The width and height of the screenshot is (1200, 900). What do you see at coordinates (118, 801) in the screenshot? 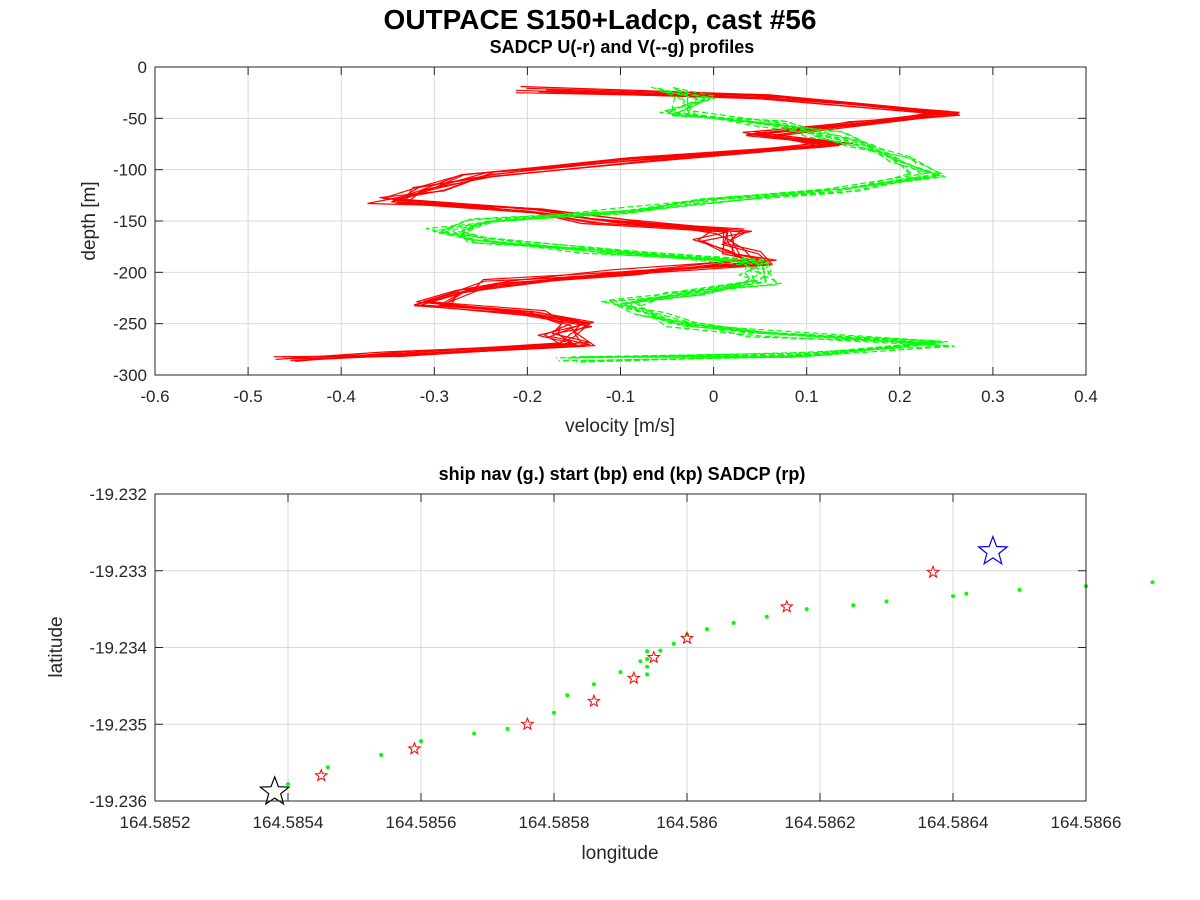
I see `nav-y-tick-label: -19.236` at bounding box center [118, 801].